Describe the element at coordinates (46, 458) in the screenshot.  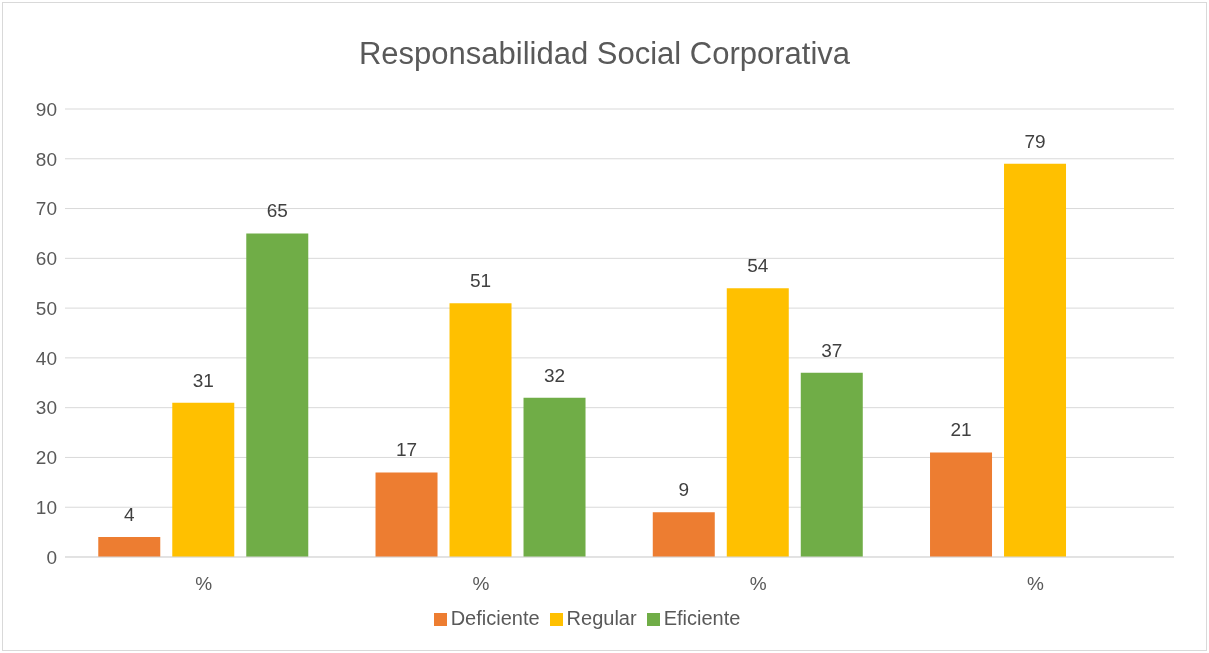
I see `y-tick-label: 20` at that location.